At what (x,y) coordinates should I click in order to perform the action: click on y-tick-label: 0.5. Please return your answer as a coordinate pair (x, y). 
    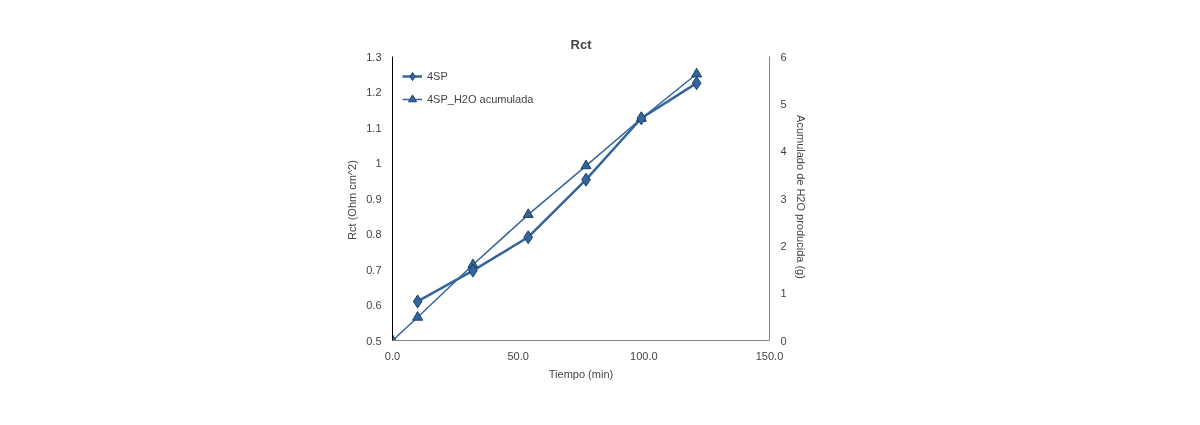
    Looking at the image, I should click on (374, 340).